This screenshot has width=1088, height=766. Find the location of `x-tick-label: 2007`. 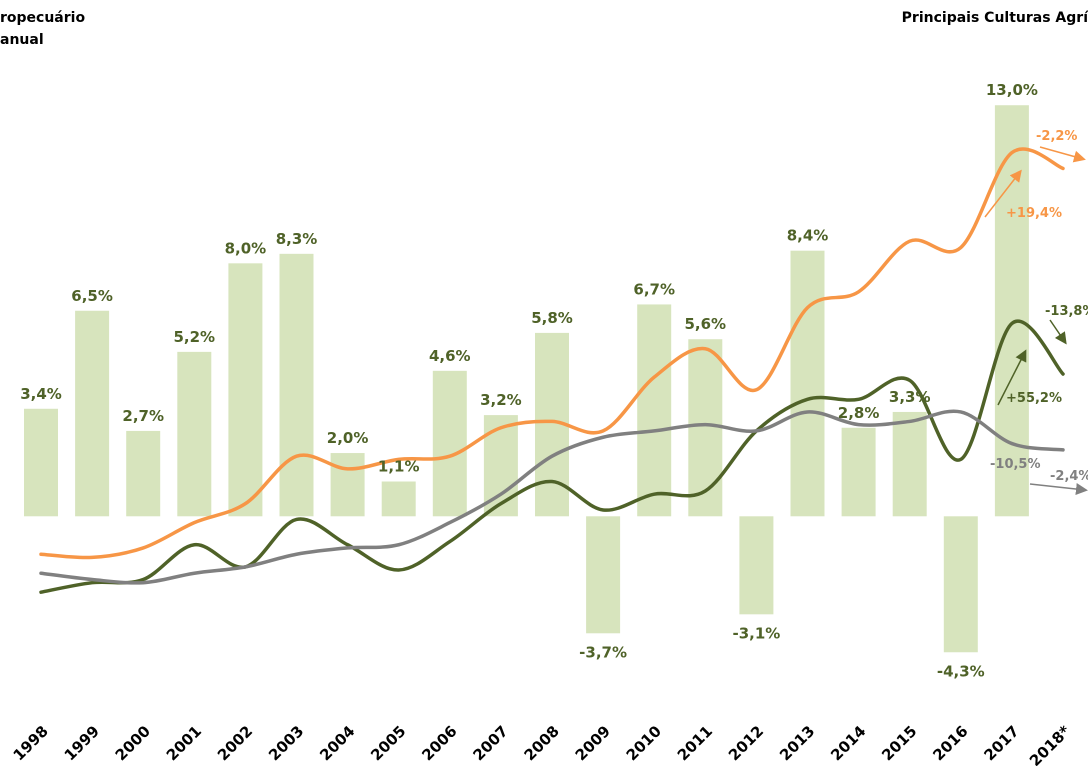

x-tick-label: 2007 is located at coordinates (490, 743).